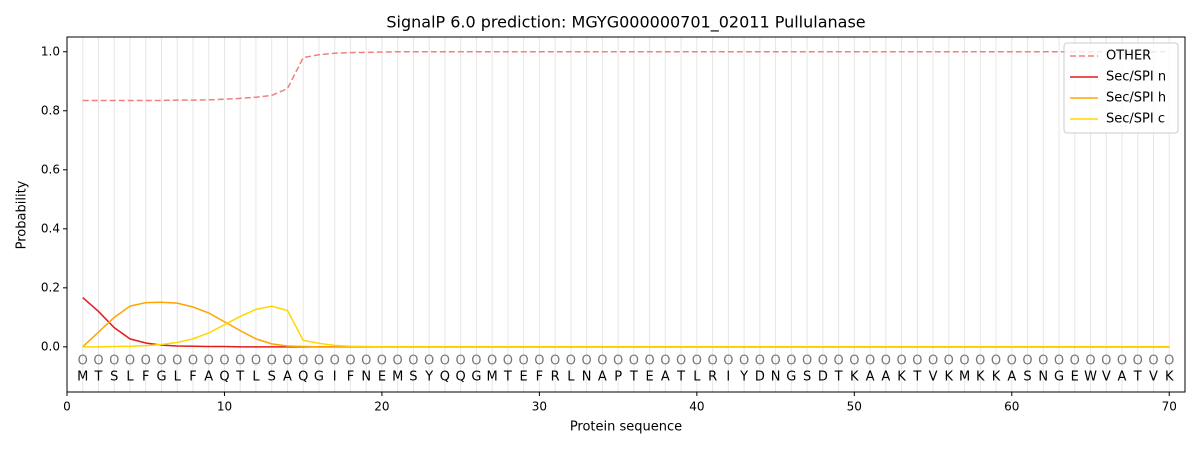 This screenshot has height=450, width=1200. Describe the element at coordinates (50, 287) in the screenshot. I see `y-tick-label: 0.2` at that location.